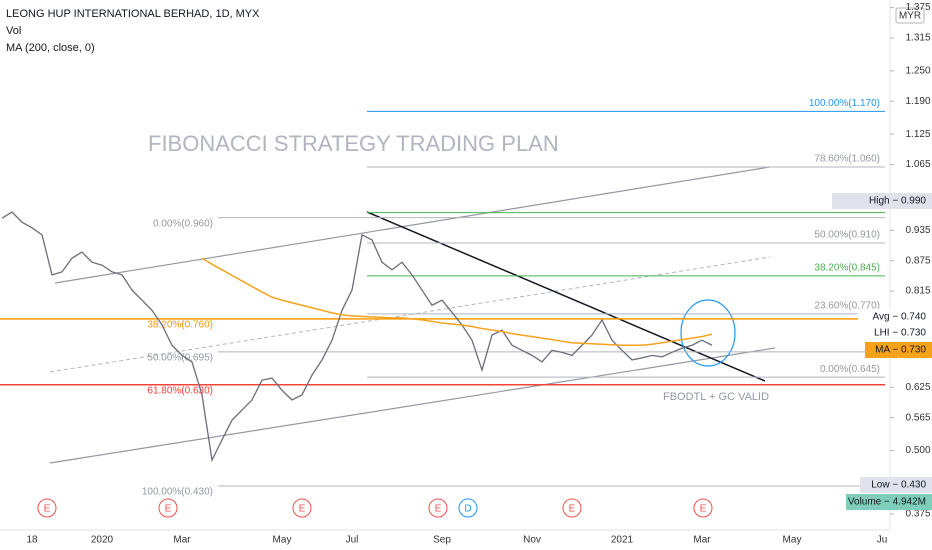 Image resolution: width=932 pixels, height=550 pixels. I want to click on x-tick-label: Nov, so click(532, 540).